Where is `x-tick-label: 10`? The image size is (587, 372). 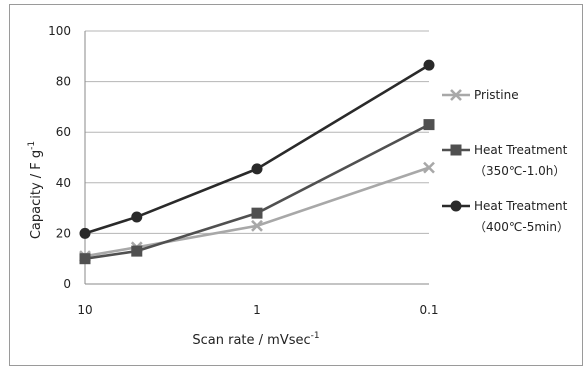
x-tick-label: 10 is located at coordinates (84, 310).